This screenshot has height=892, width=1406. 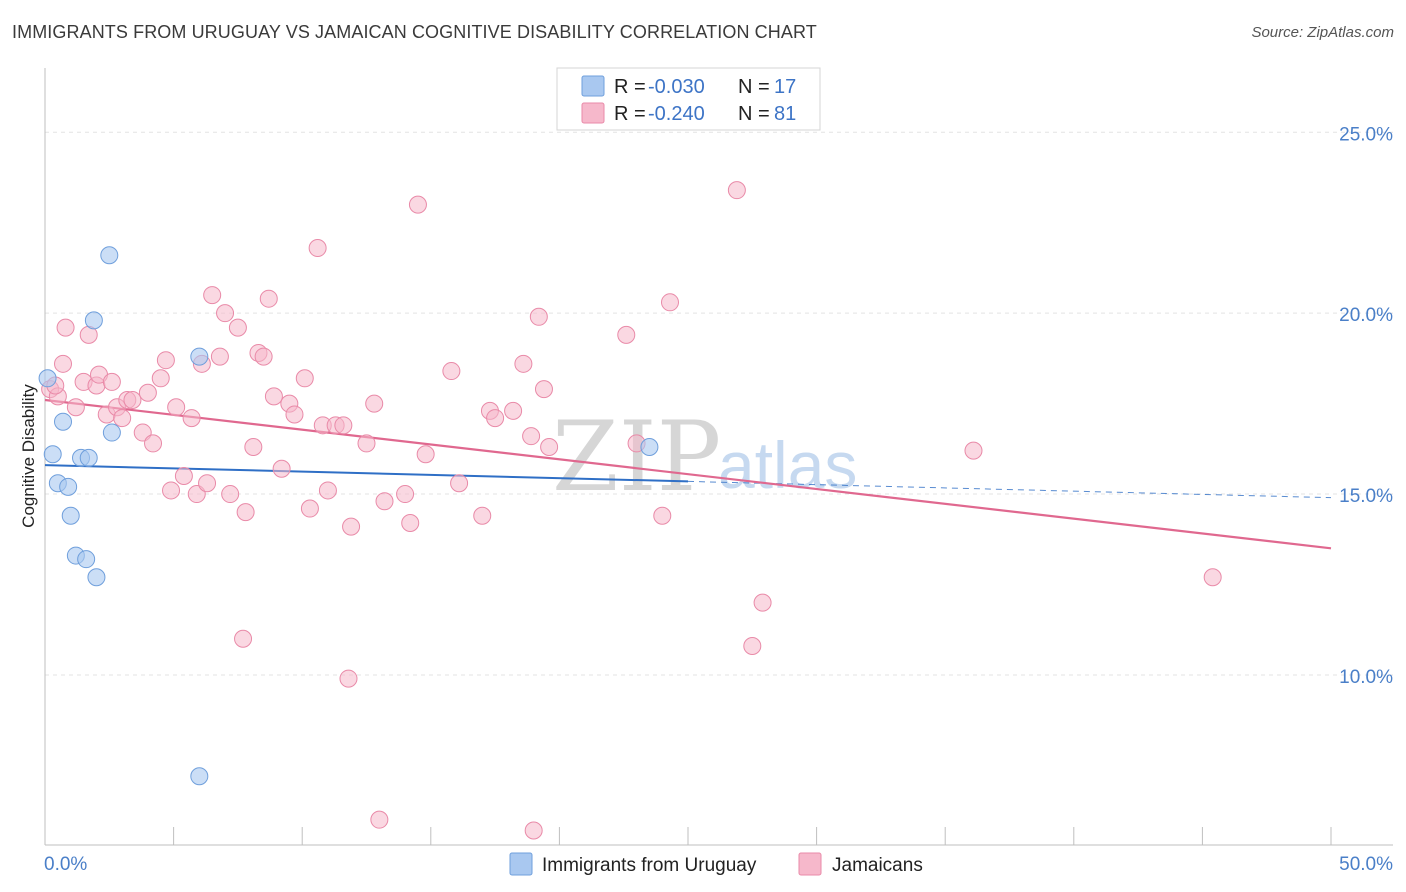 I want to click on bottom-legend-label-uruguay: Immigrants from Uruguay, so click(x=649, y=865).